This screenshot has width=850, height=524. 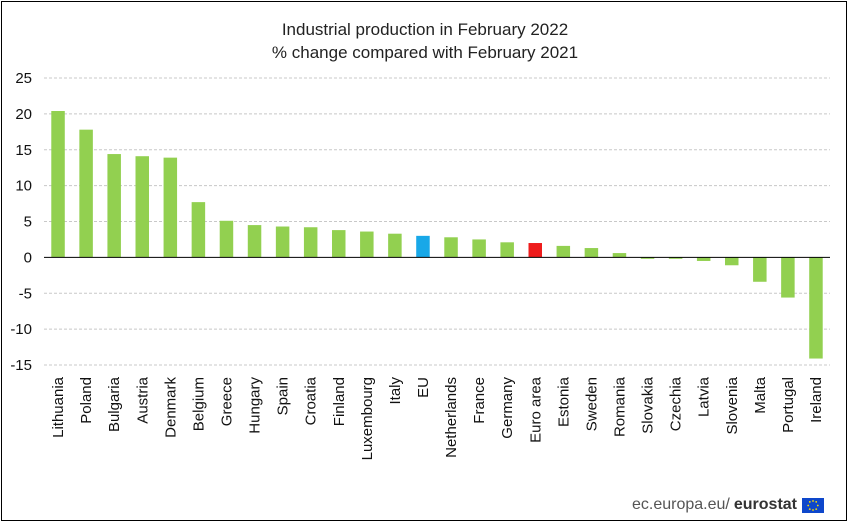 What do you see at coordinates (198, 404) in the screenshot?
I see `x-tick-label: Belgium` at bounding box center [198, 404].